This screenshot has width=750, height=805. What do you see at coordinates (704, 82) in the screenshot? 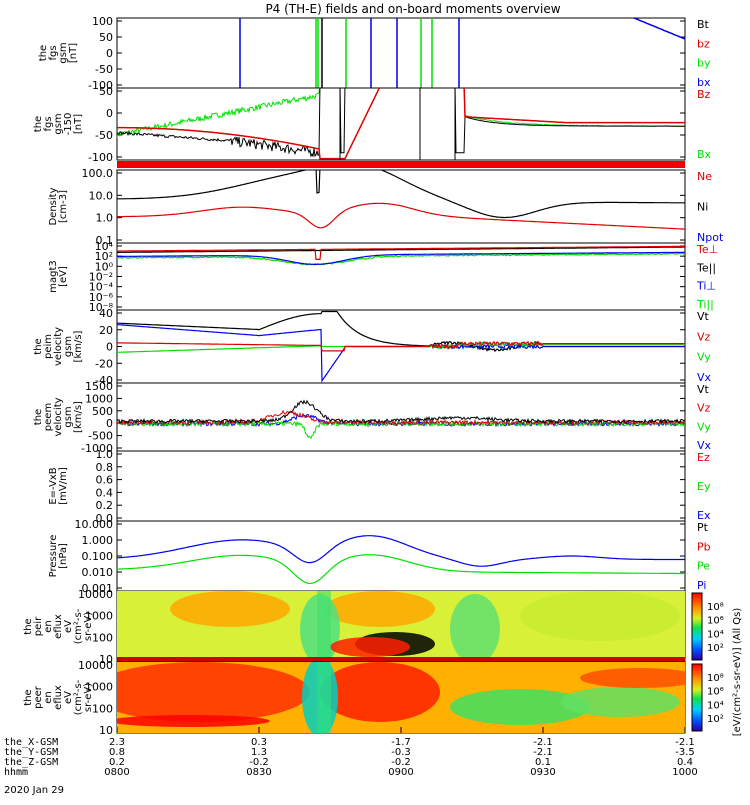
I see `legend-item: bx` at bounding box center [704, 82].